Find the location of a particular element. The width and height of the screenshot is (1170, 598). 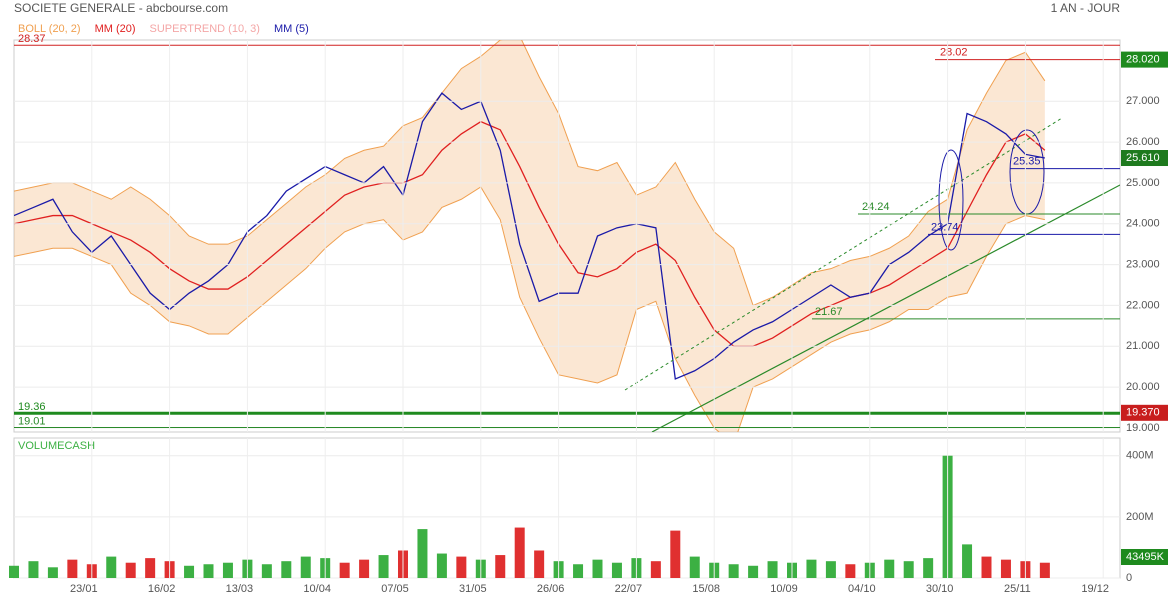

y-tick-label: 23.000 is located at coordinates (1143, 264).